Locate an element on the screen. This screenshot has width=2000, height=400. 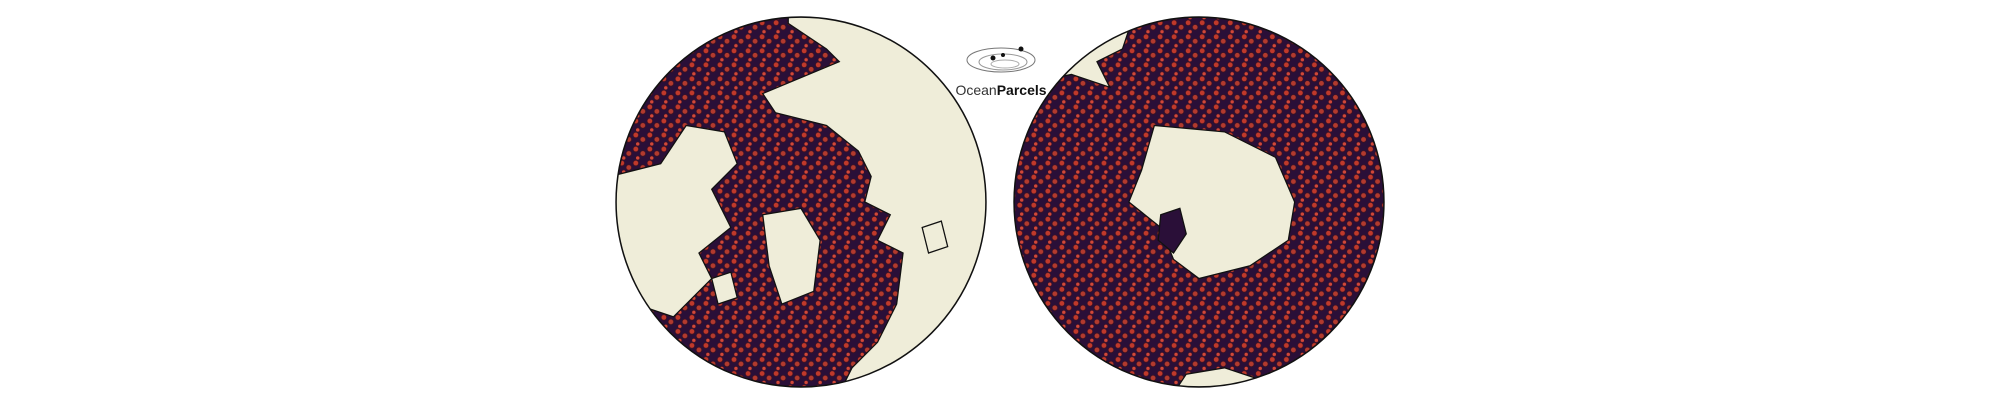
logo: OceanParcels is located at coordinates (1001, 72).